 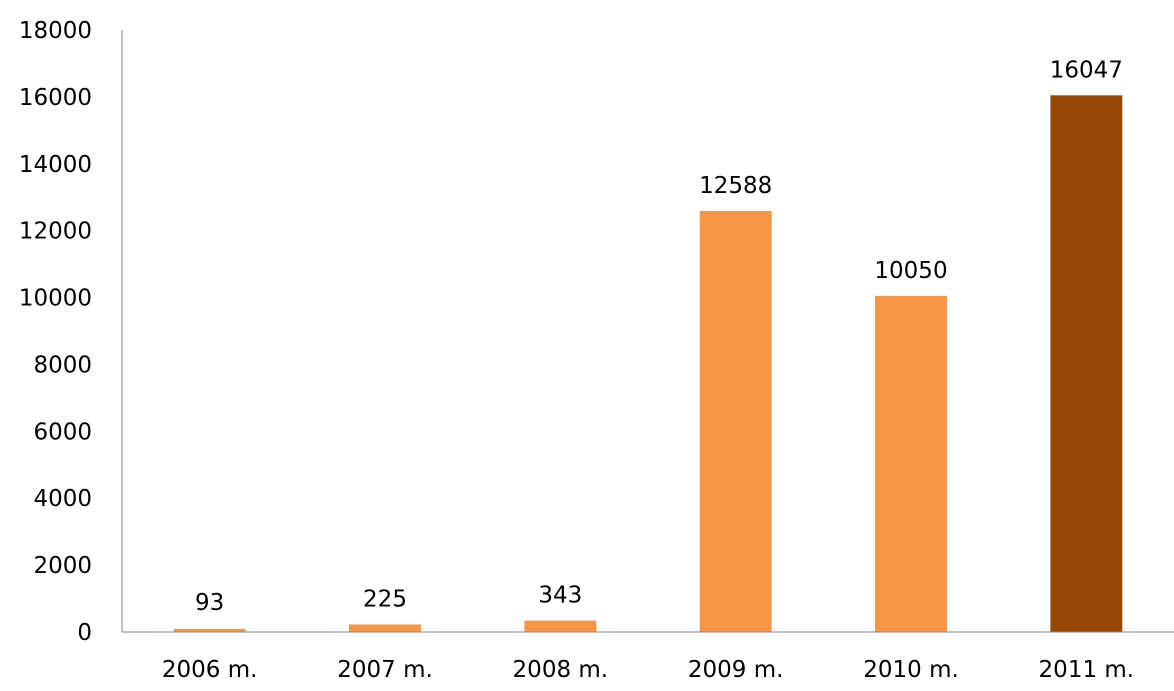 What do you see at coordinates (55, 299) in the screenshot?
I see `y-tick-label: 10000` at bounding box center [55, 299].